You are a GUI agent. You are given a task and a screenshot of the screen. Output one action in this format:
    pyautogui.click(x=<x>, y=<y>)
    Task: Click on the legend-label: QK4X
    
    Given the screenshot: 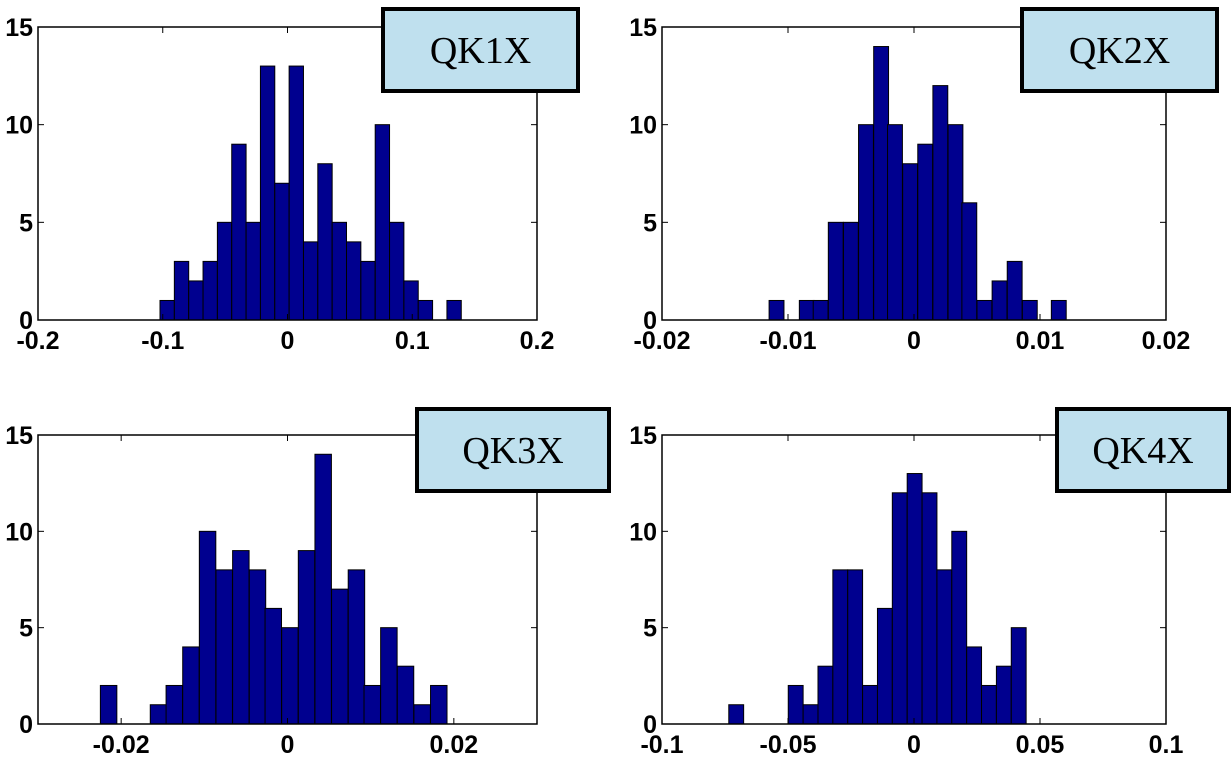 What is the action you would take?
    pyautogui.click(x=1142, y=451)
    